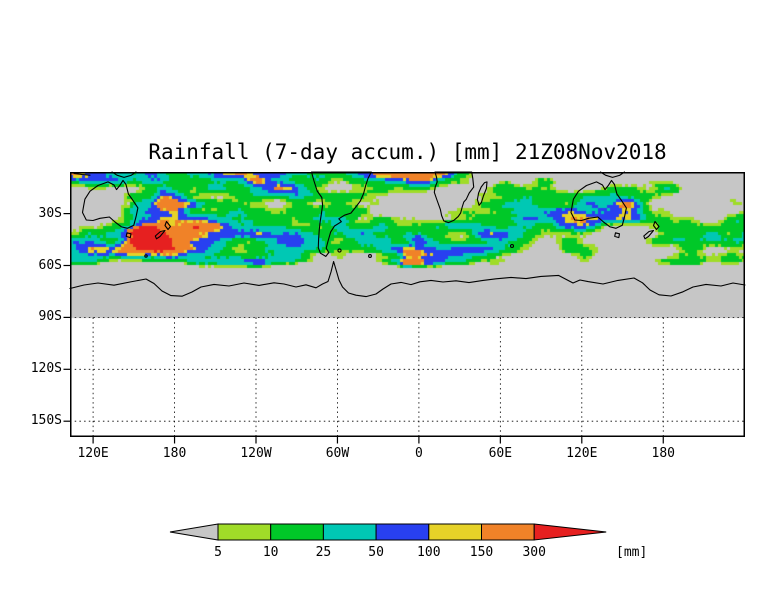 This screenshot has width=784, height=612. I want to click on coastline-java, so click(82, 174).